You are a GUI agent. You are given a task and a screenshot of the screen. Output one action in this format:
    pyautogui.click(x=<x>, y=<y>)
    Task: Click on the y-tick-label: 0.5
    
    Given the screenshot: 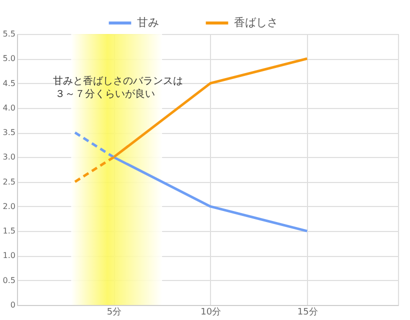 What is the action you would take?
    pyautogui.click(x=9, y=280)
    